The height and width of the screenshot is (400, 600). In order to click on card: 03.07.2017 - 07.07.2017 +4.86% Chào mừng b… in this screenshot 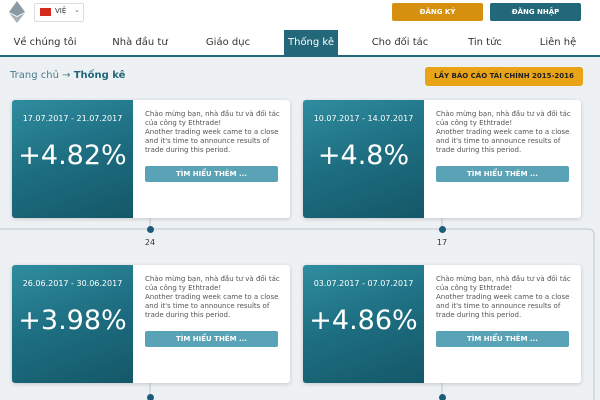, I will do `click(442, 324)`.